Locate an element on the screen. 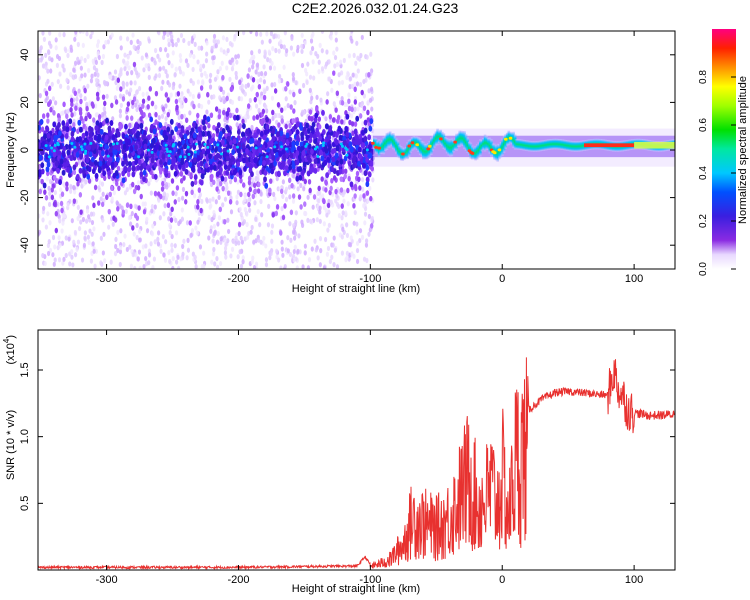 The width and height of the screenshot is (750, 600). colorbar-tick-label: 0.6 is located at coordinates (703, 125).